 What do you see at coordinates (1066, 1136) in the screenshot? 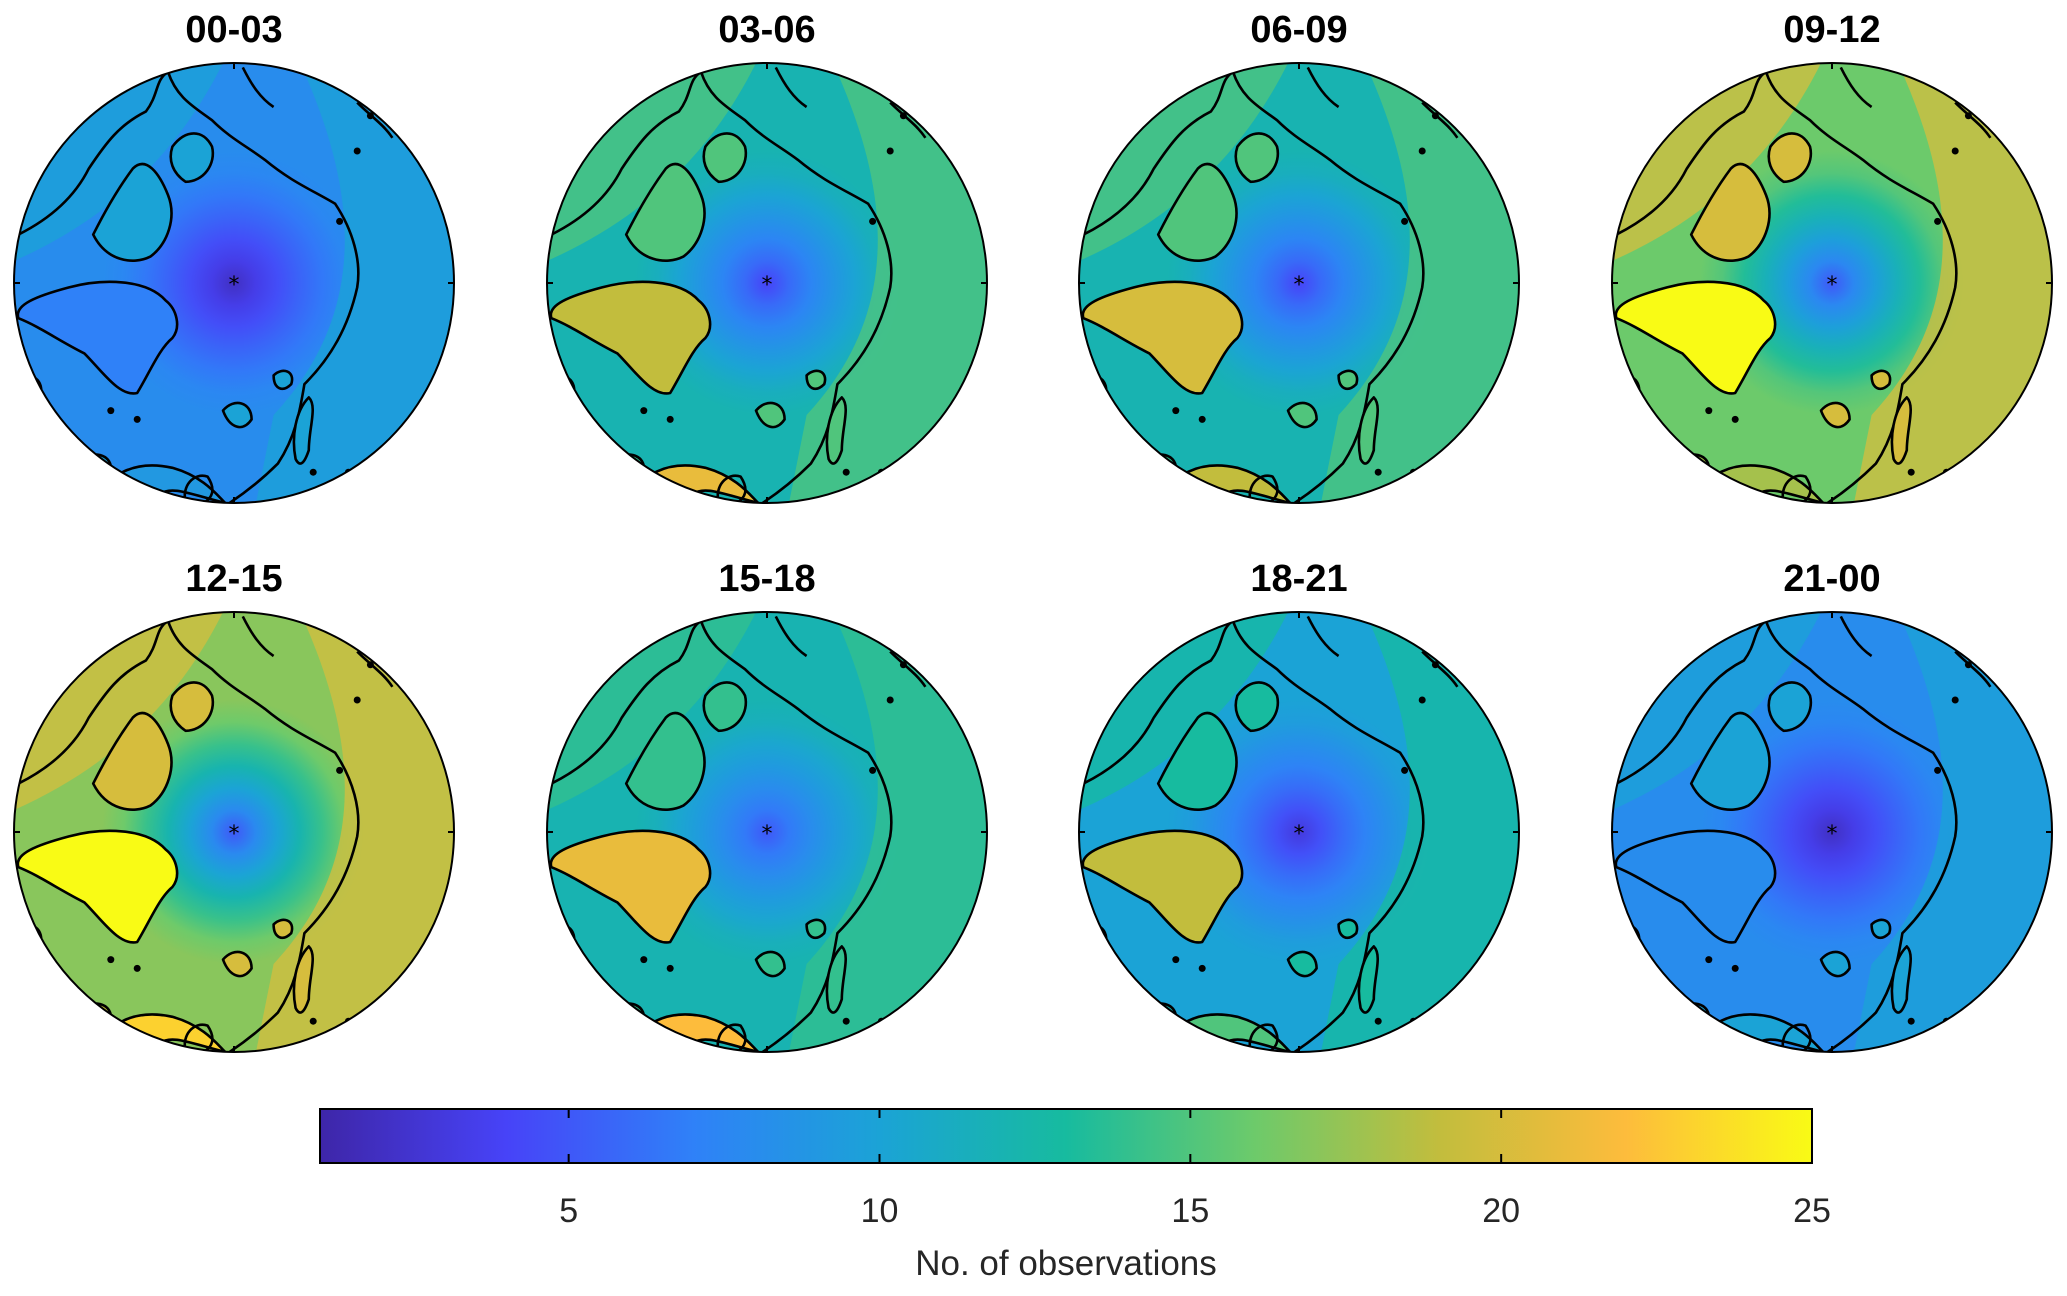
I see `colorbar-gradient` at bounding box center [1066, 1136].